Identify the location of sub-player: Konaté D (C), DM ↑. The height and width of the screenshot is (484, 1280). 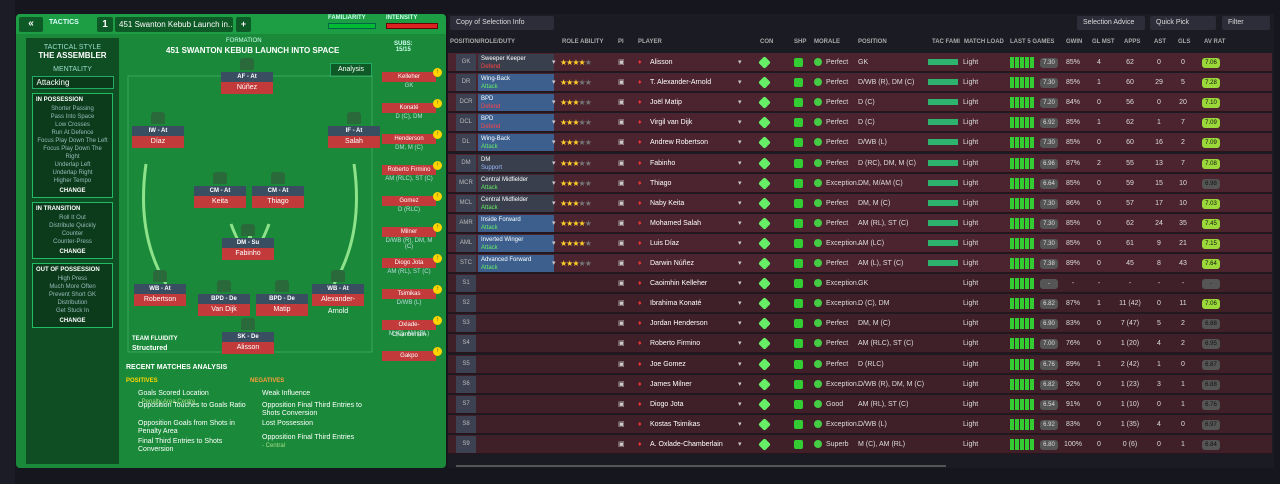
(412, 111).